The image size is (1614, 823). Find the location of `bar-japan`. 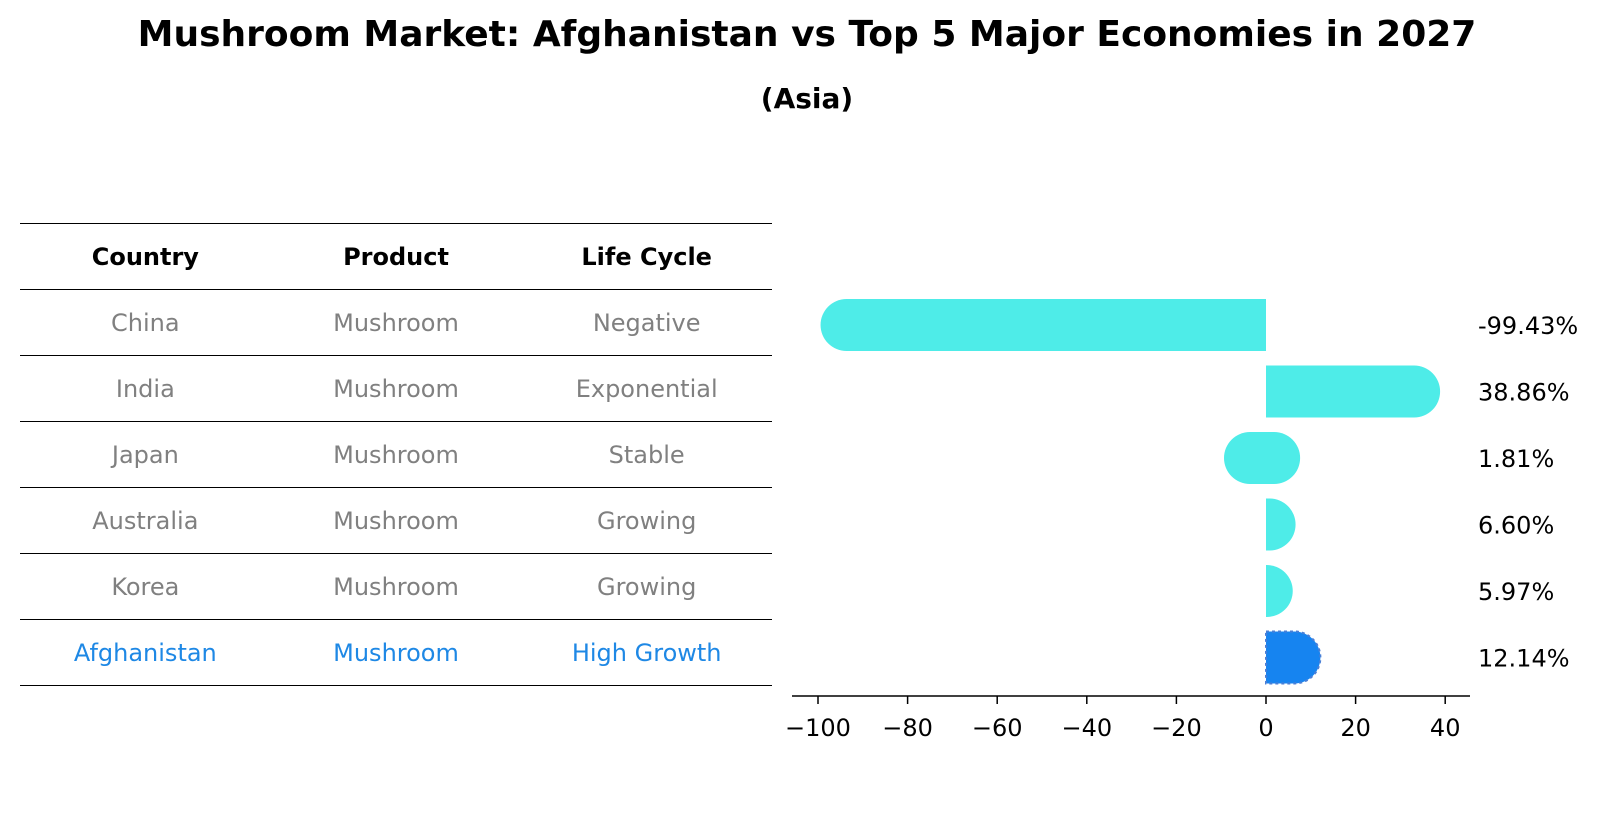

bar-japan is located at coordinates (1262, 458).